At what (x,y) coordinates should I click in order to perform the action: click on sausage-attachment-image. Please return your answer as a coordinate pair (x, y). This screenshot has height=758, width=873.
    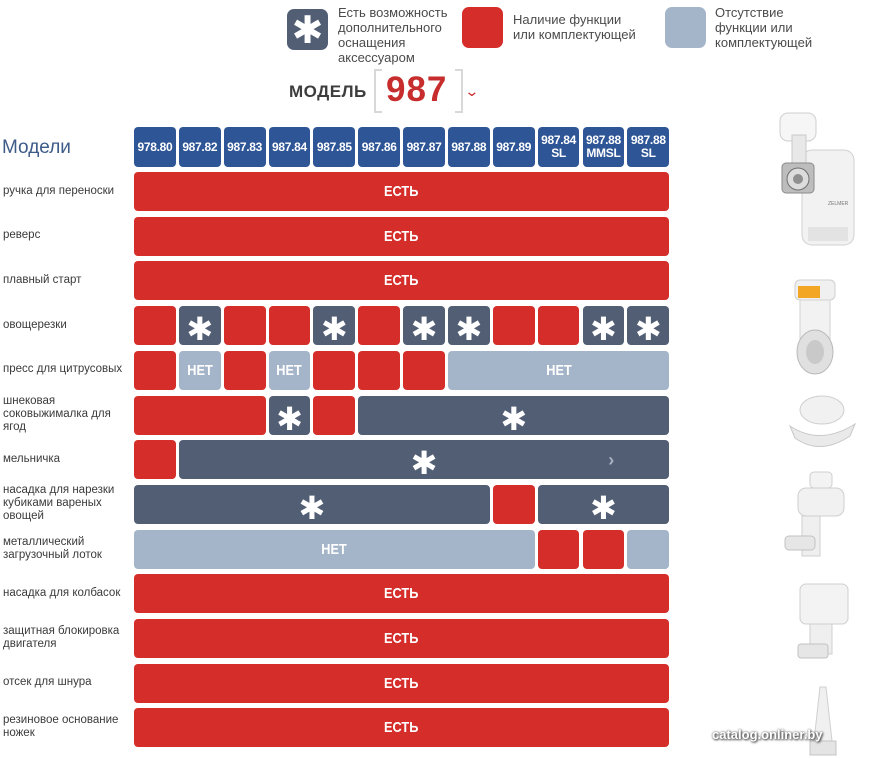
    Looking at the image, I should click on (823, 721).